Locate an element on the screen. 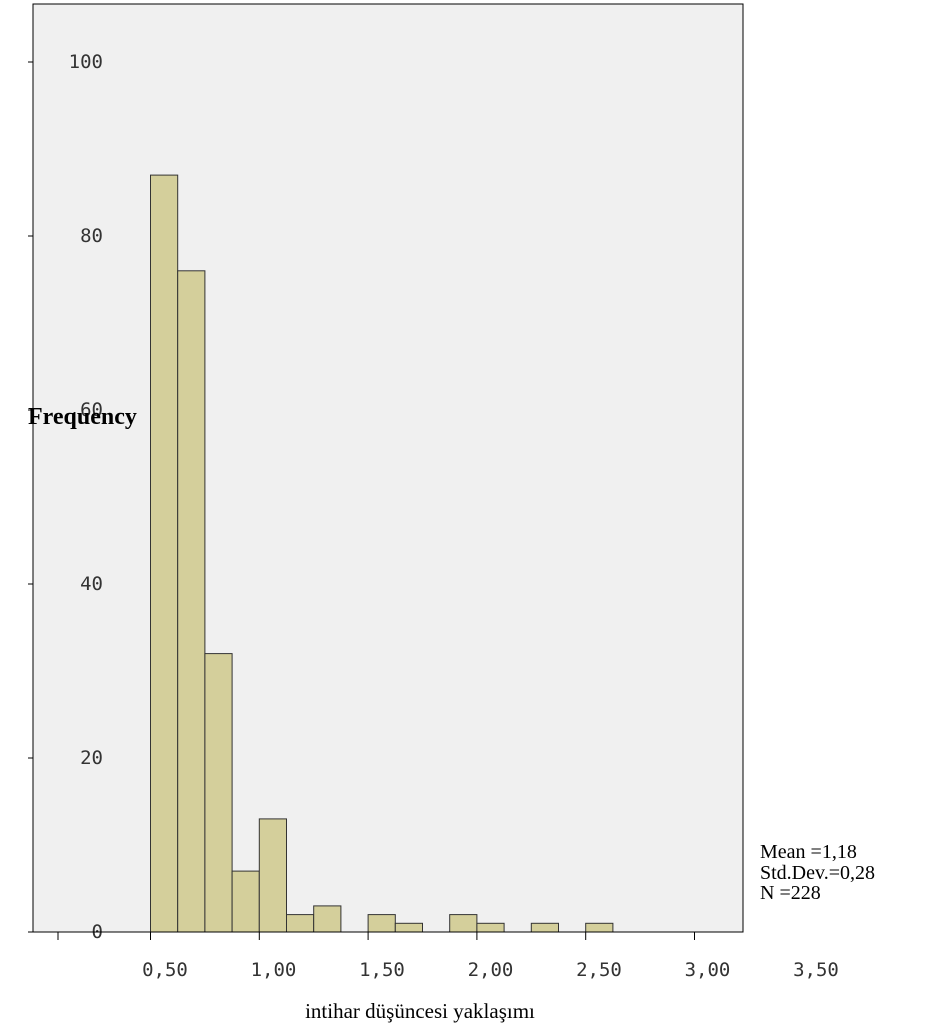 The width and height of the screenshot is (930, 1031). y-tick-label-40: 40 is located at coordinates (91, 584).